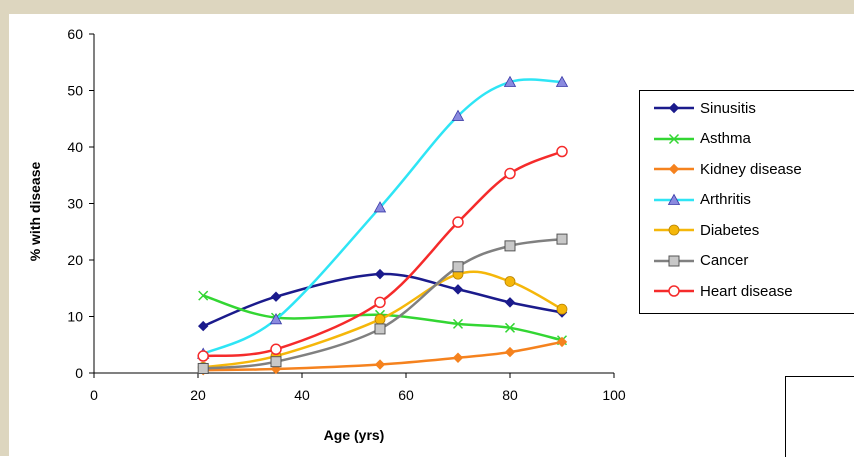  Describe the element at coordinates (94, 395) in the screenshot. I see `x-tick-label: 0` at that location.